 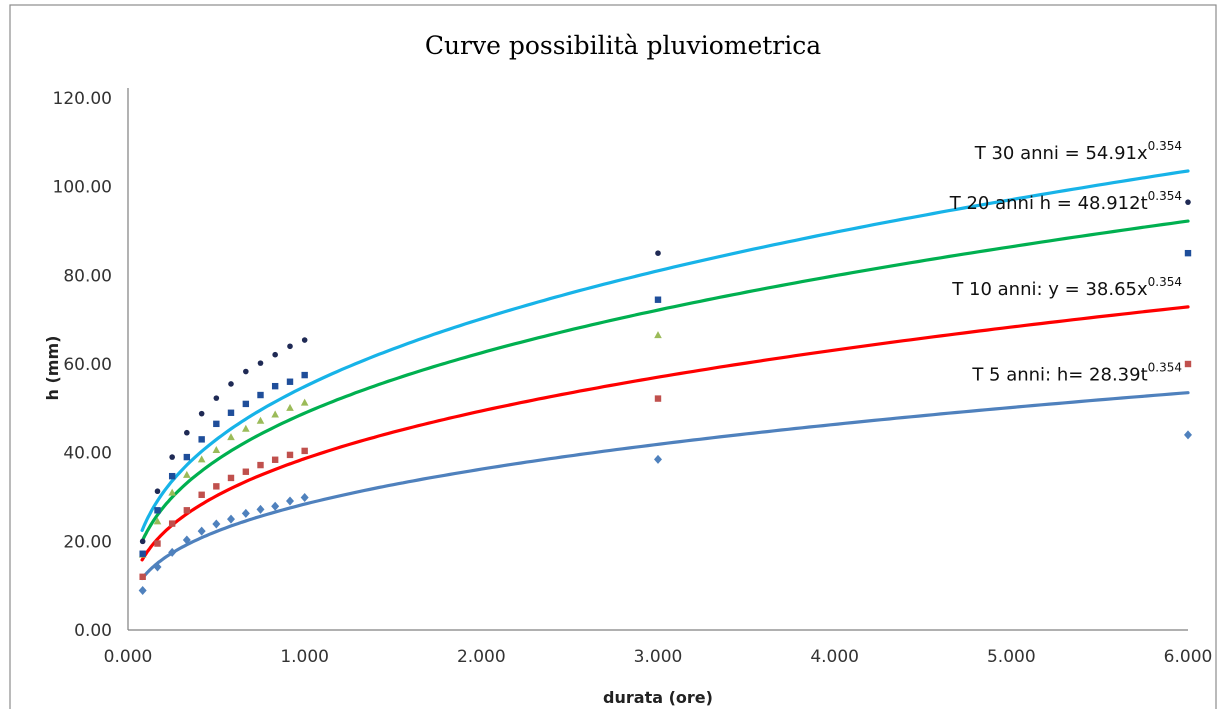 I want to click on x-tick-label: 6.000, so click(x=1188, y=657).